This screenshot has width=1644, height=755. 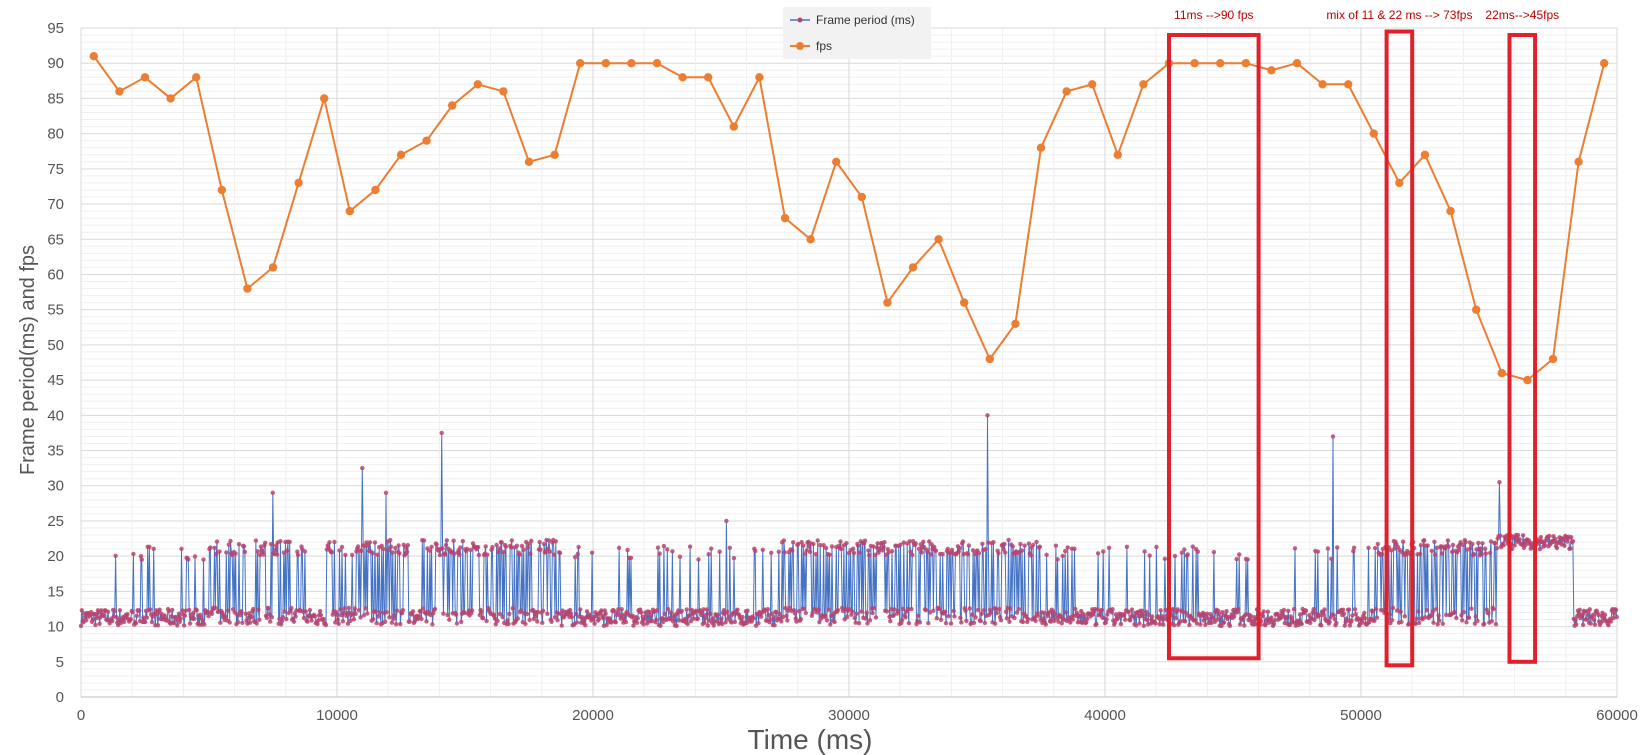 What do you see at coordinates (55, 627) in the screenshot?
I see `y-tick-label: 10` at bounding box center [55, 627].